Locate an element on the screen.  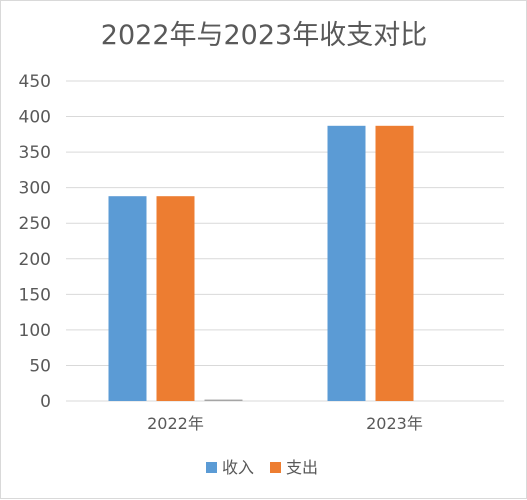
bar-支出-2022年 is located at coordinates (175, 298).